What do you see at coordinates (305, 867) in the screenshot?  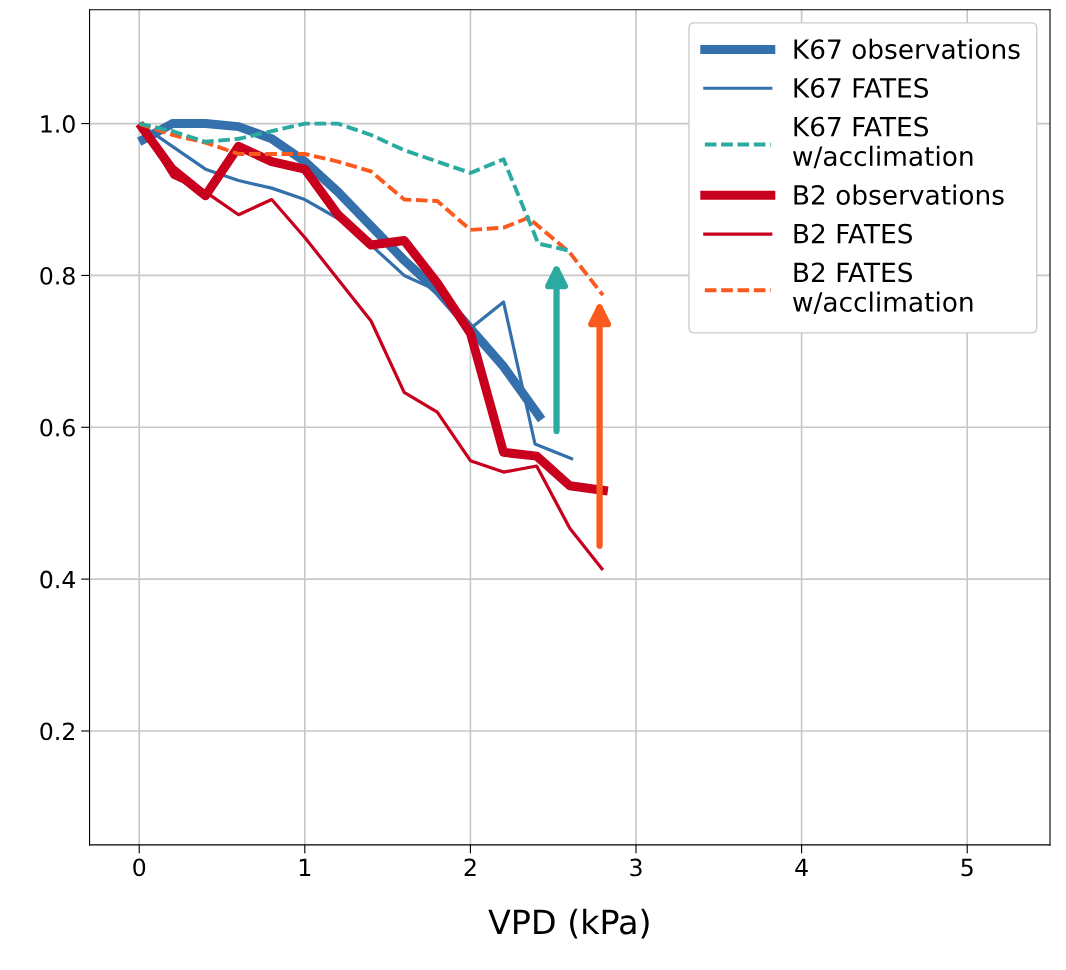 I see `x-tick-label: 1` at bounding box center [305, 867].